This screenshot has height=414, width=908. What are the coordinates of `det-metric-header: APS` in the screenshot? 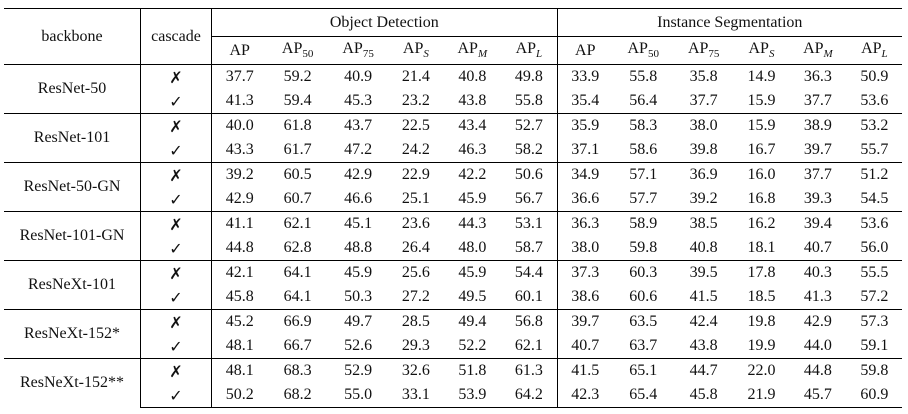 It's located at (416, 50).